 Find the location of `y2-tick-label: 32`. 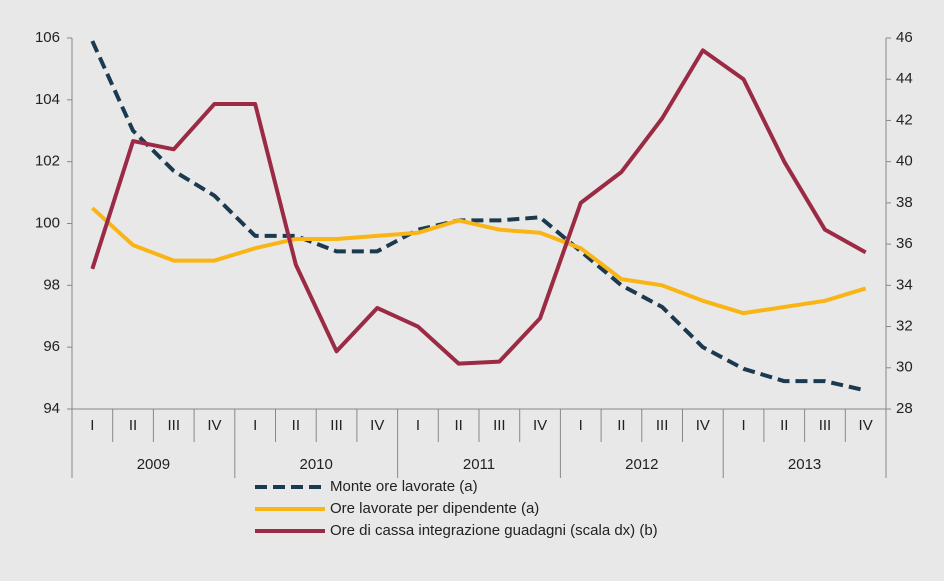

y2-tick-label: 32 is located at coordinates (904, 326).